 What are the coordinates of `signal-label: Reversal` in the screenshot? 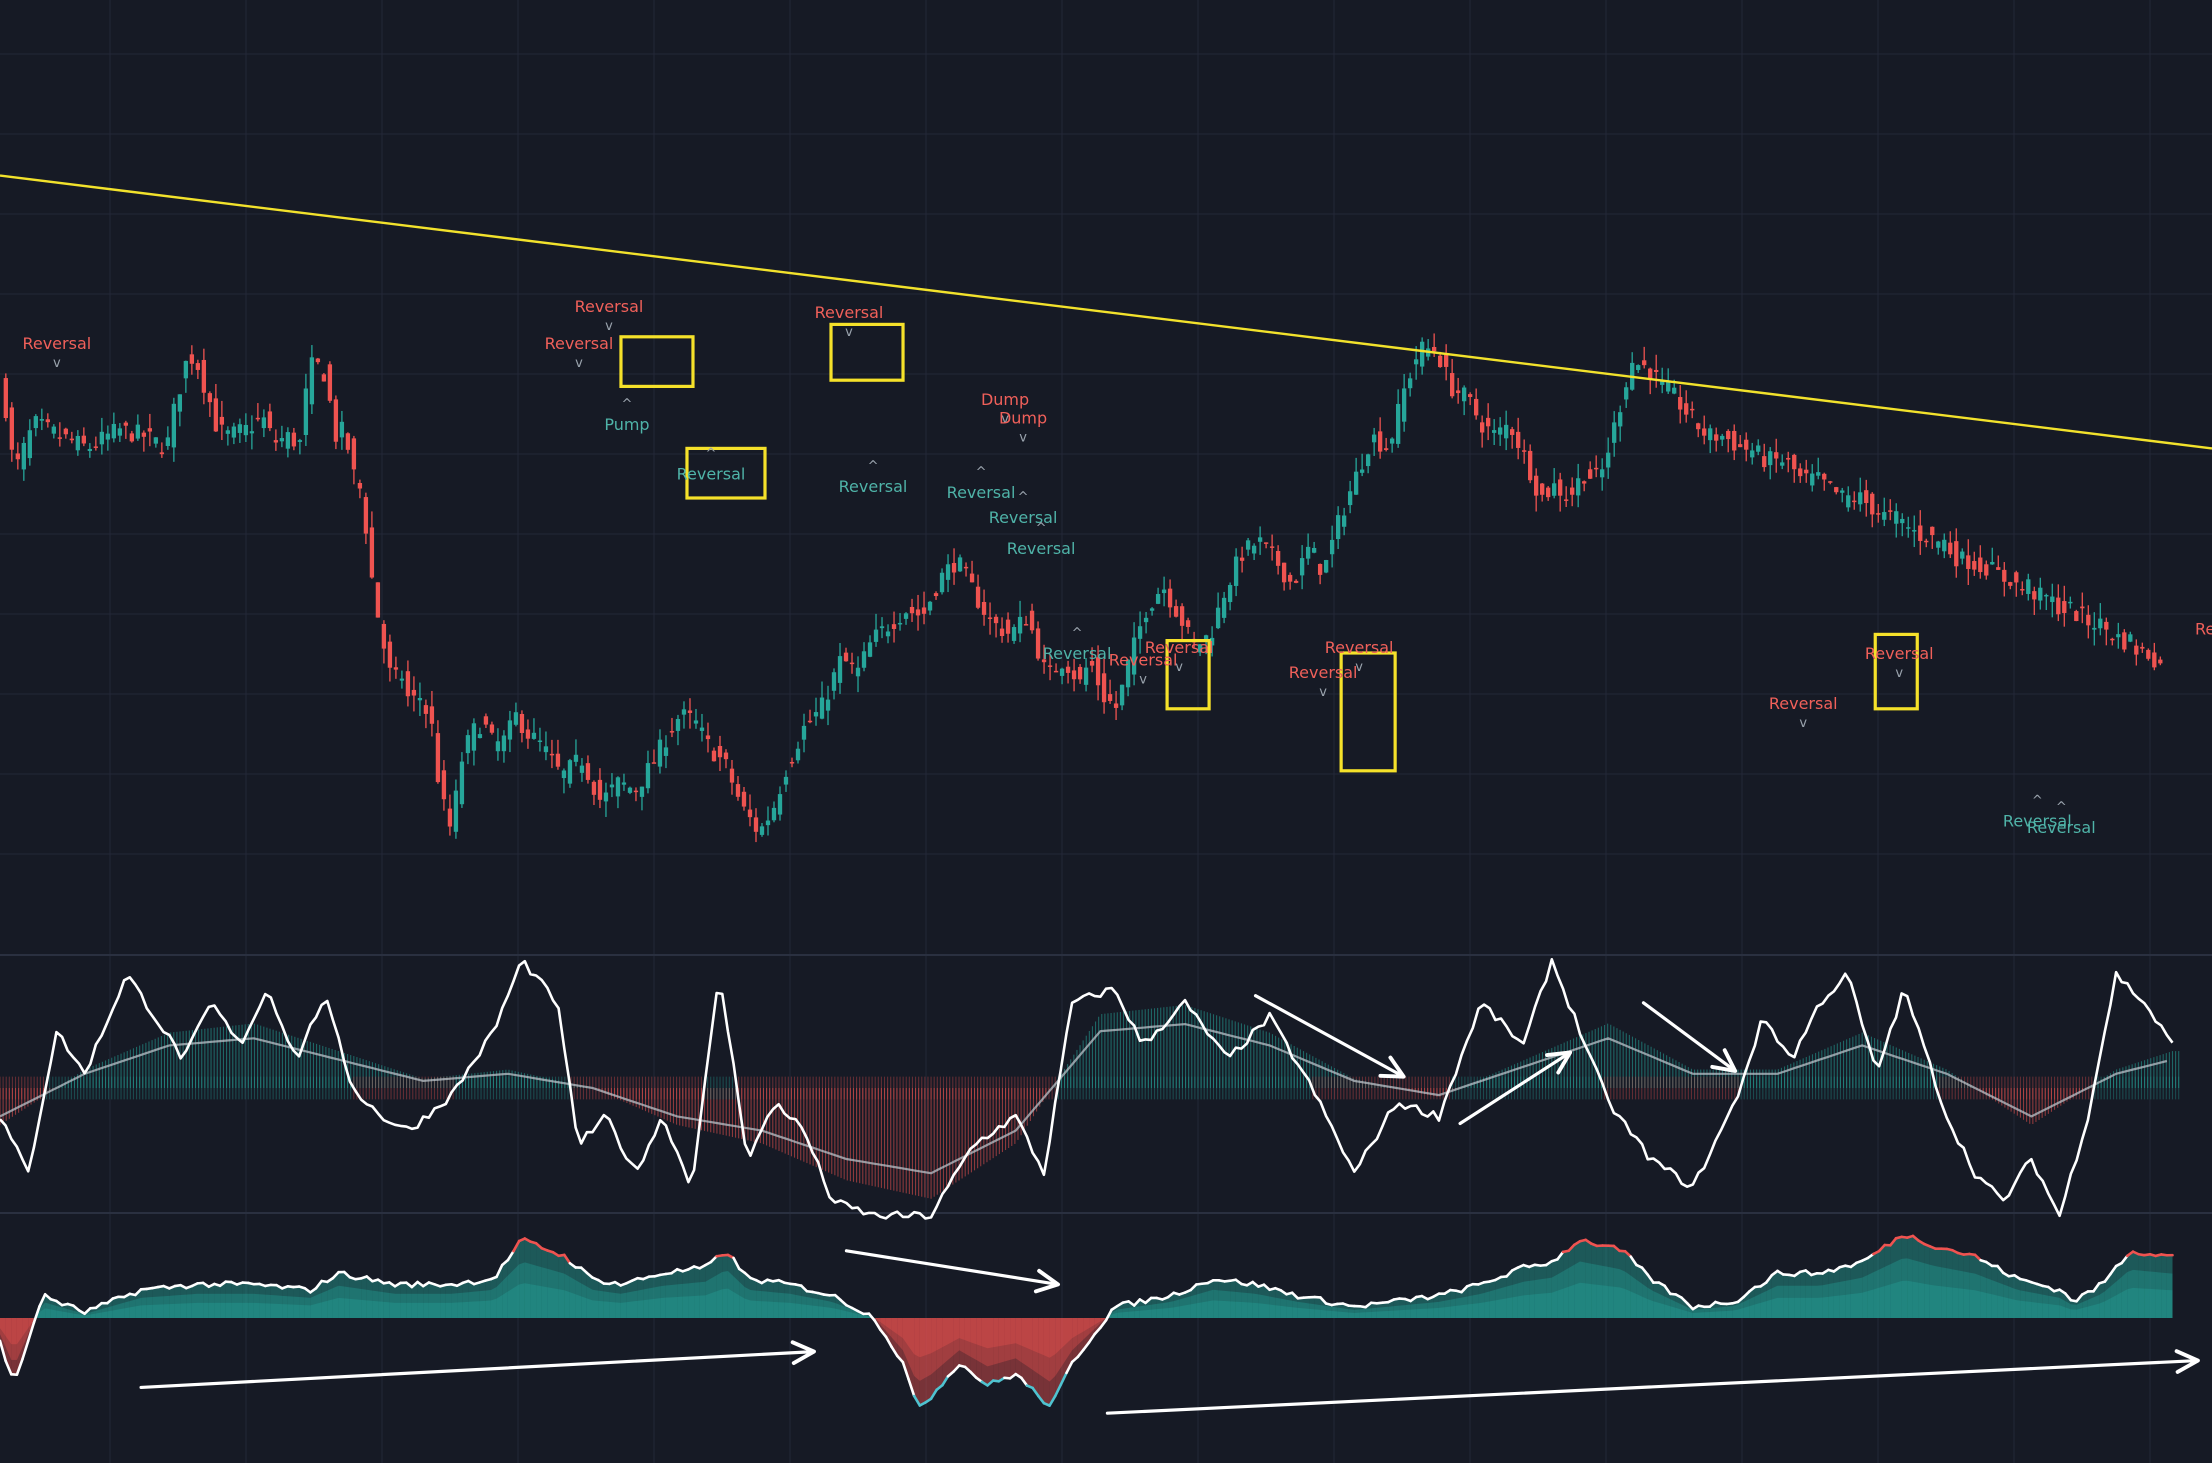 It's located at (981, 492).